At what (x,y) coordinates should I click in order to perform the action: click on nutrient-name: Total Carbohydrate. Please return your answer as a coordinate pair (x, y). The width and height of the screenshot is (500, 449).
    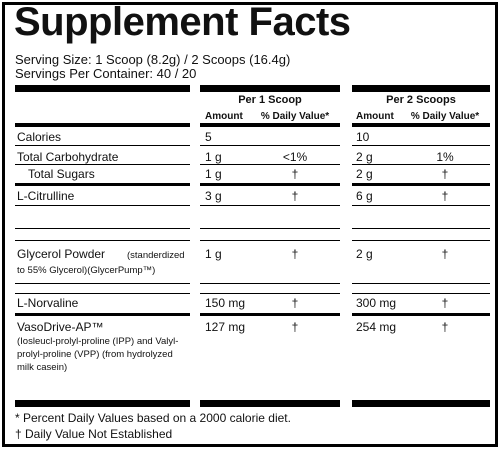
    Looking at the image, I should click on (68, 157).